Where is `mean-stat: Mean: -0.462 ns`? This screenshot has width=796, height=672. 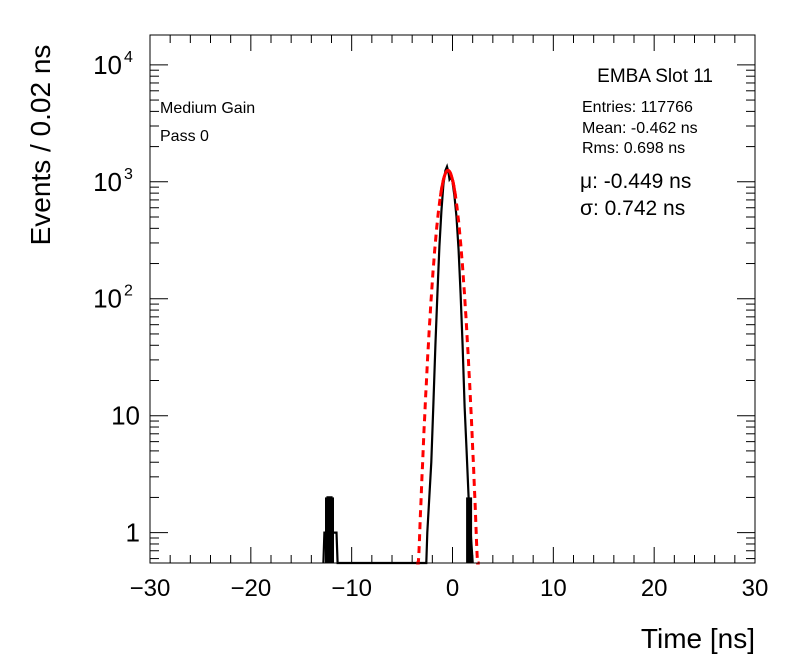 mean-stat: Mean: -0.462 ns is located at coordinates (640, 128).